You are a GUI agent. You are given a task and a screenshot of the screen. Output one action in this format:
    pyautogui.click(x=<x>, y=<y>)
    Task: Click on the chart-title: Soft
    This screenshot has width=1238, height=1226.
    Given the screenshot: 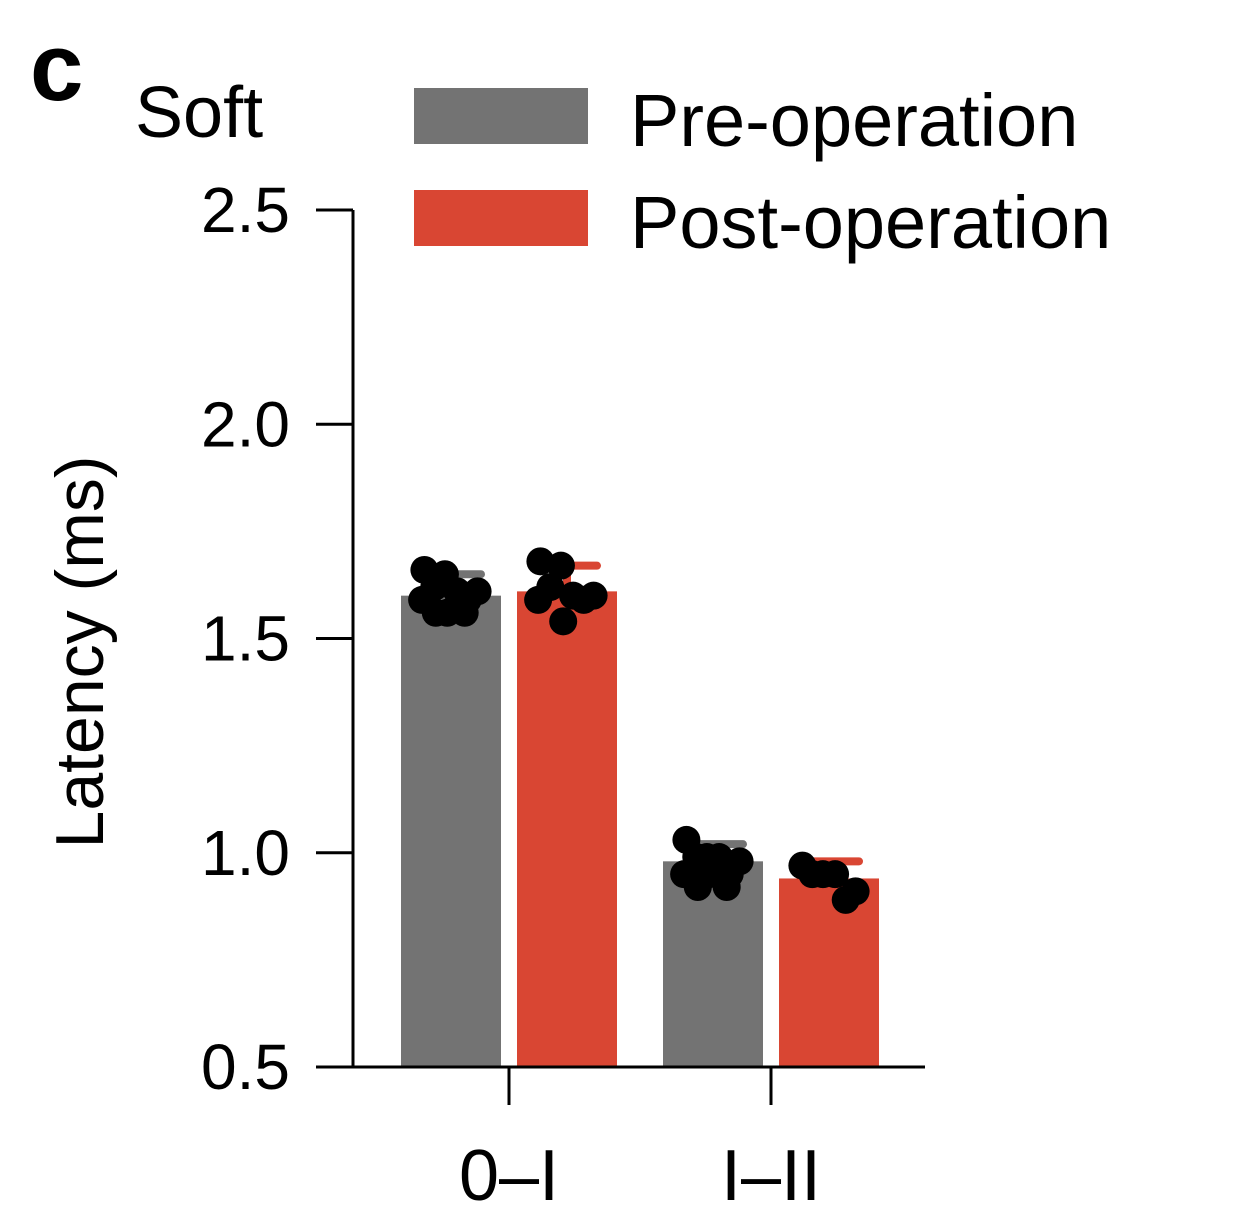 What is the action you would take?
    pyautogui.click(x=199, y=113)
    